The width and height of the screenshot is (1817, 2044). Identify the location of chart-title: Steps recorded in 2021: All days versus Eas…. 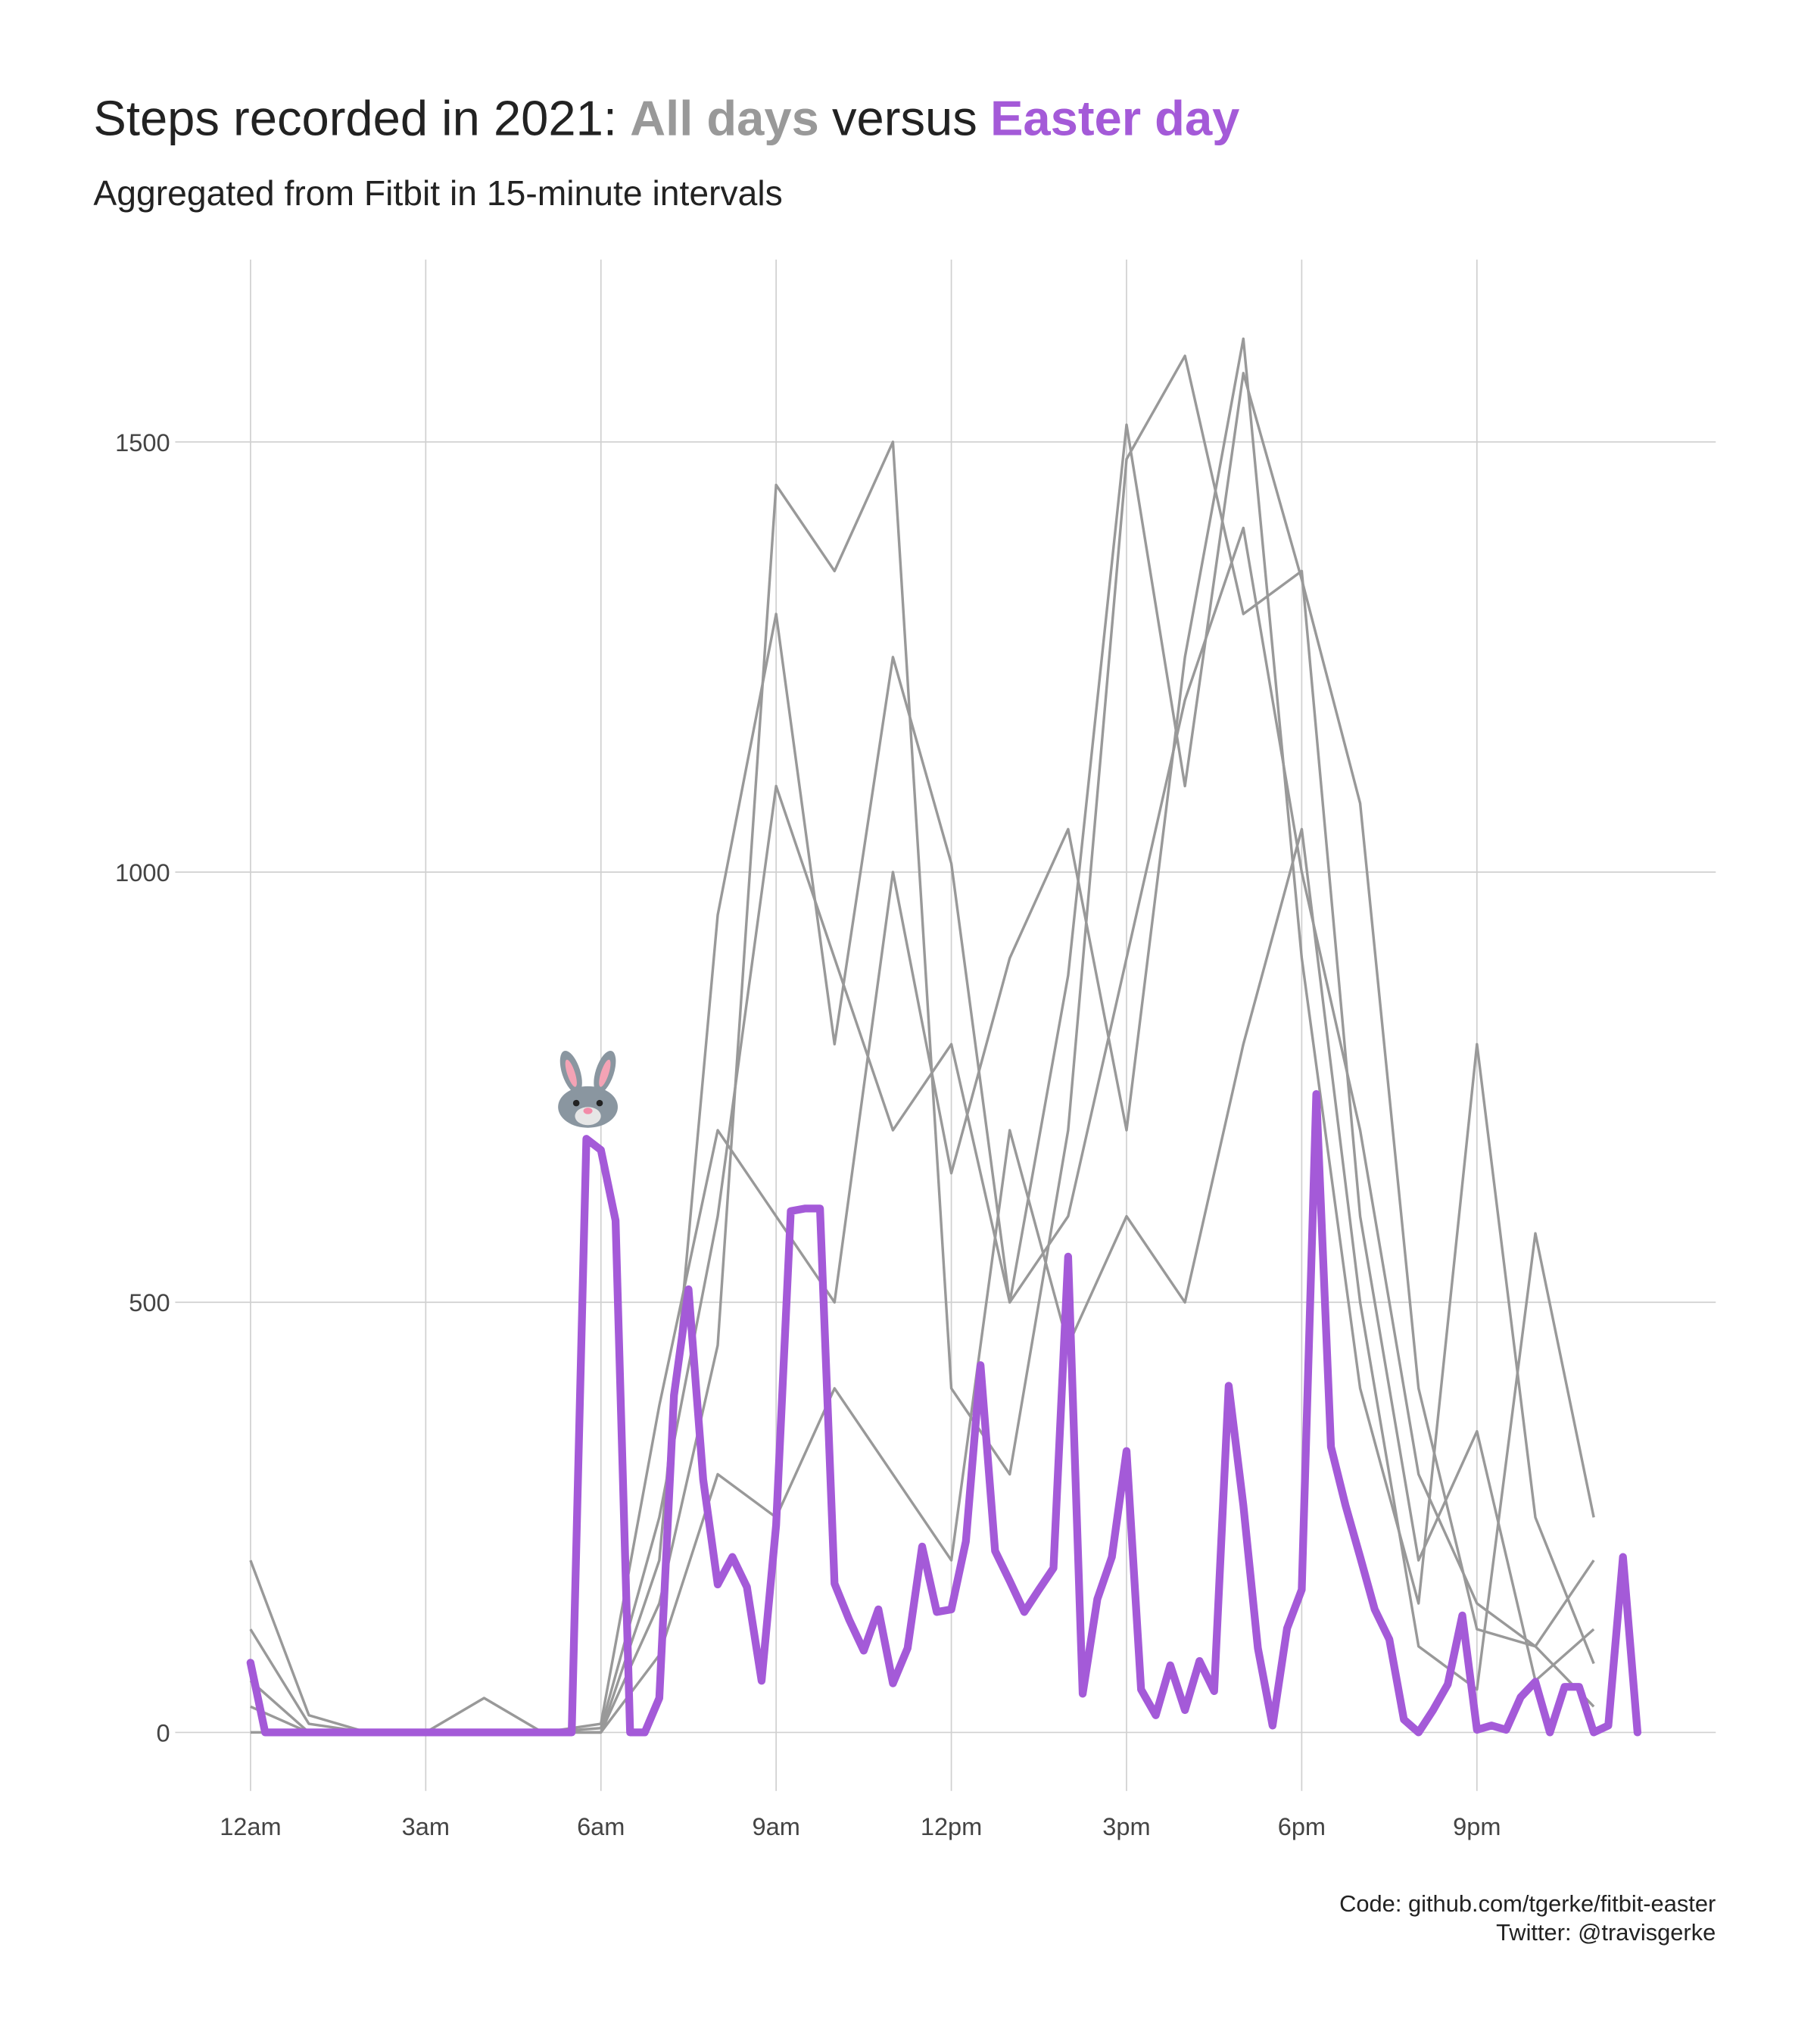
(666, 118).